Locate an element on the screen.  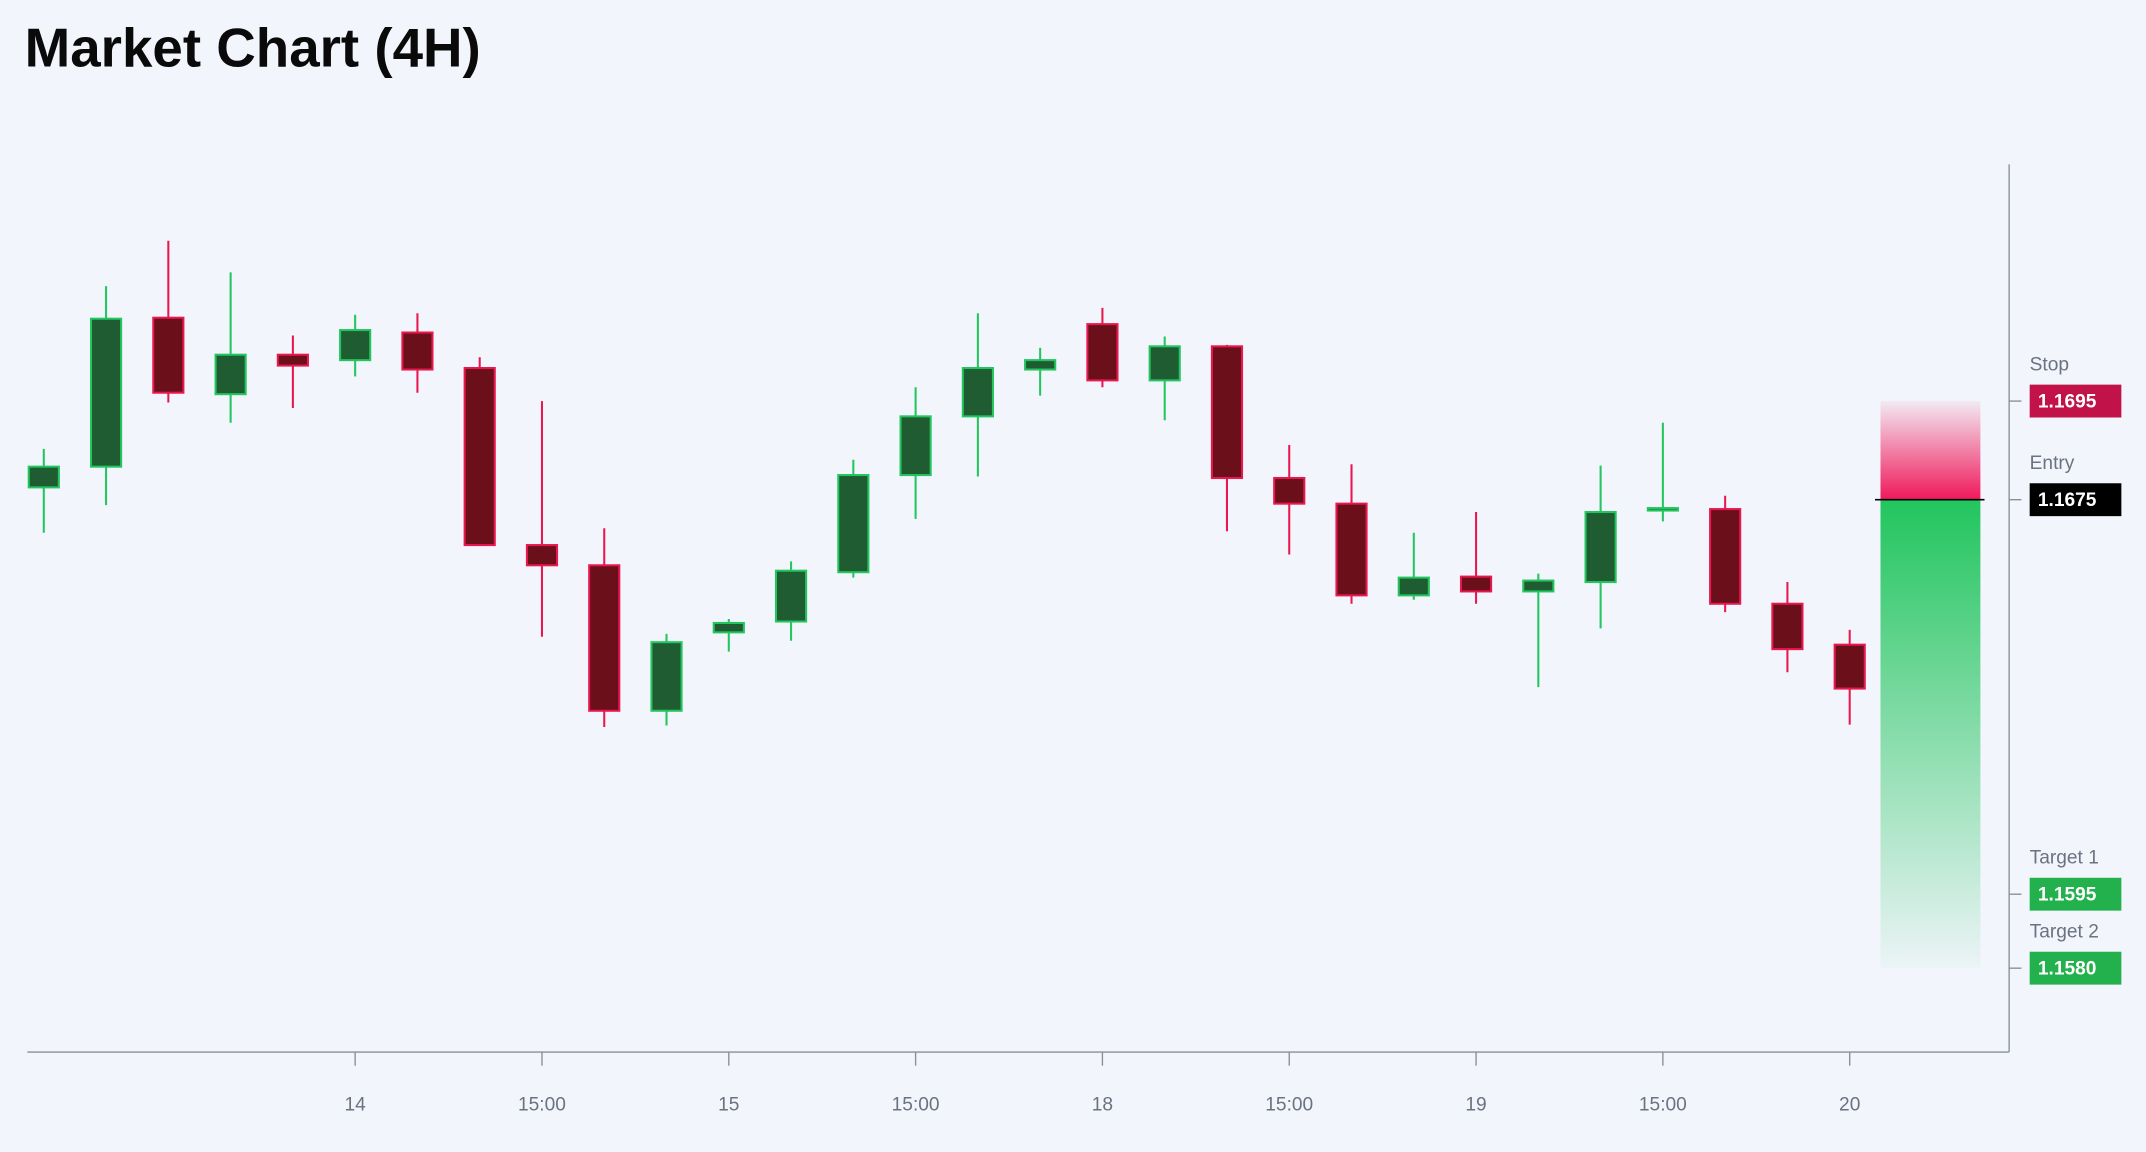
level-value: 1.1580 is located at coordinates (2067, 969).